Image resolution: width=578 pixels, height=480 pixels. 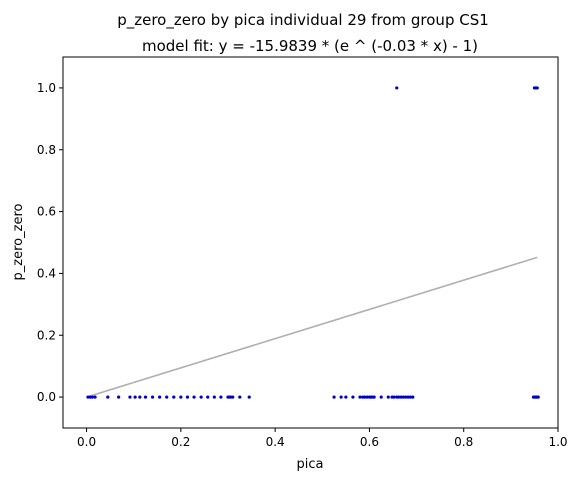 I want to click on y-tick-label: 0.0, so click(x=46, y=397).